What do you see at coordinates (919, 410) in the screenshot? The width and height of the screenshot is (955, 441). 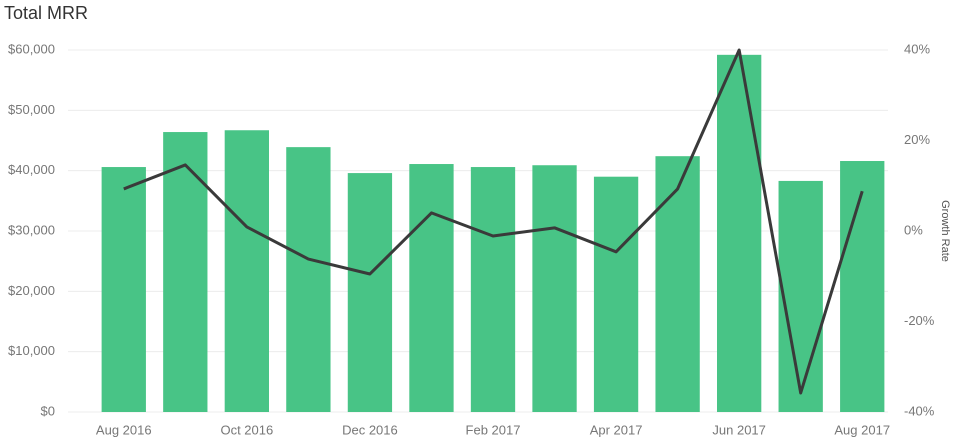 I see `y2-tick-label: -40%` at bounding box center [919, 410].